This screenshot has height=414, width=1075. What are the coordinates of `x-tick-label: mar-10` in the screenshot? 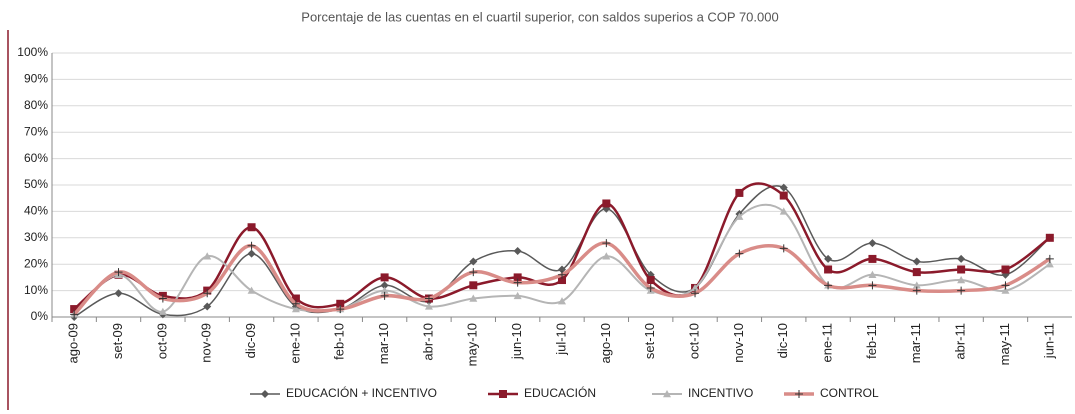 It's located at (383, 343).